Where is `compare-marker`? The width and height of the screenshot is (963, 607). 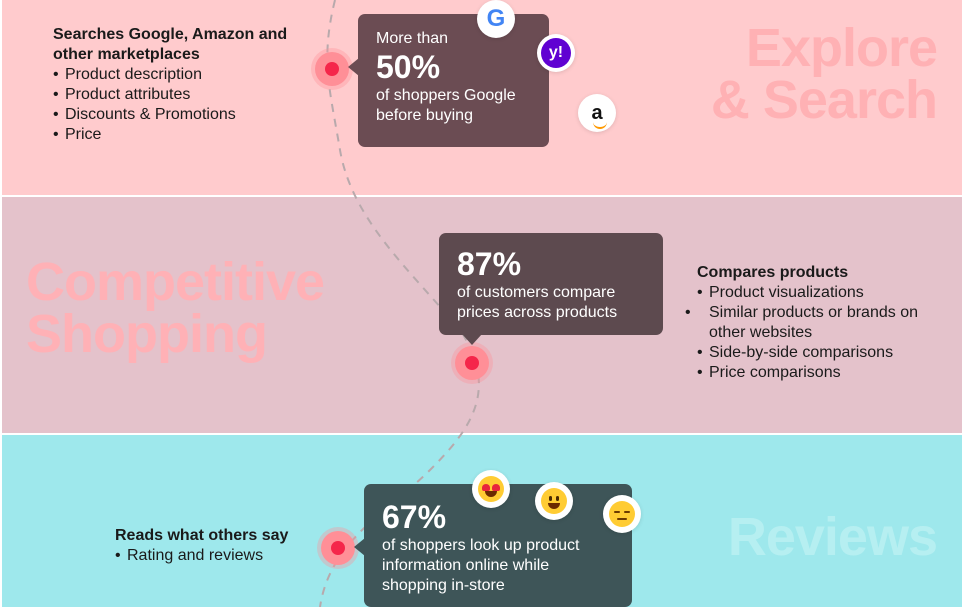 compare-marker is located at coordinates (472, 363).